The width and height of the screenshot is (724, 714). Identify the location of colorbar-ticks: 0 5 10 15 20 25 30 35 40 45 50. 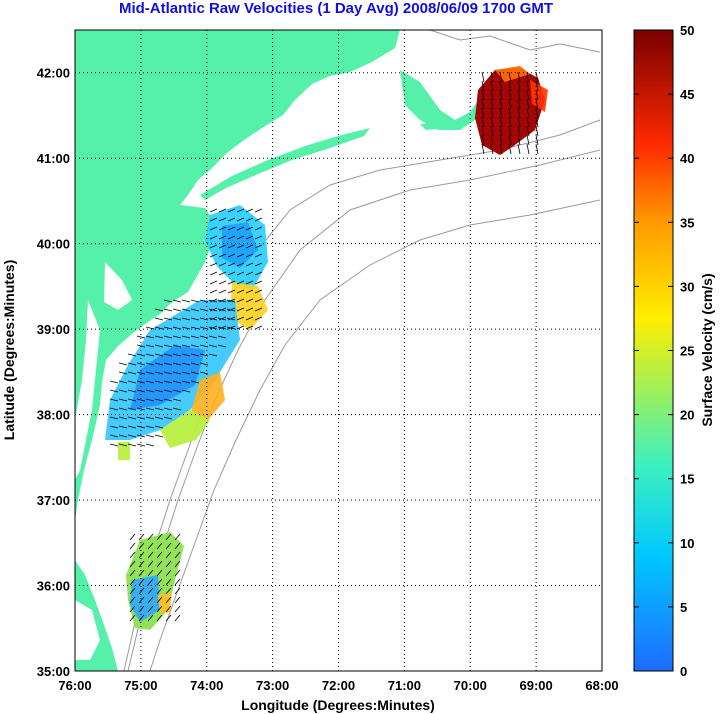
(664, 351).